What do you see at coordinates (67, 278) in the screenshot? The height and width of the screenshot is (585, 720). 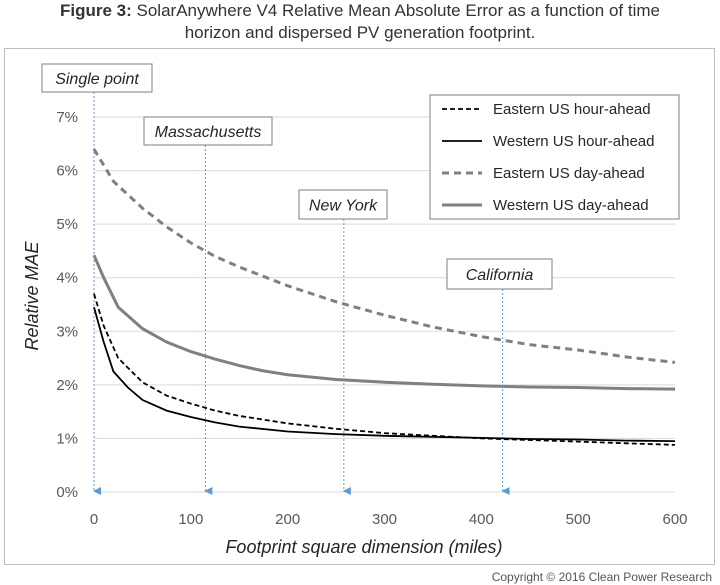 I see `y-tick-label: 4%` at bounding box center [67, 278].